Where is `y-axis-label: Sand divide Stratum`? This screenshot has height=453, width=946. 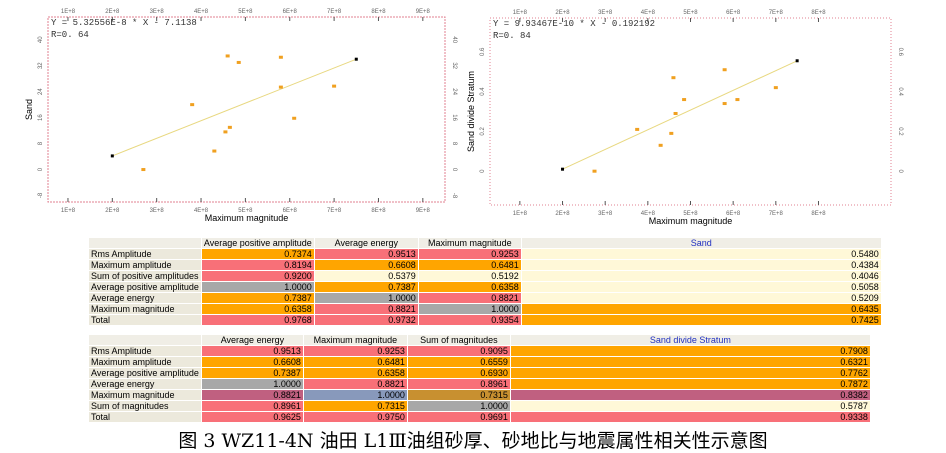 y-axis-label: Sand divide Stratum is located at coordinates (471, 111).